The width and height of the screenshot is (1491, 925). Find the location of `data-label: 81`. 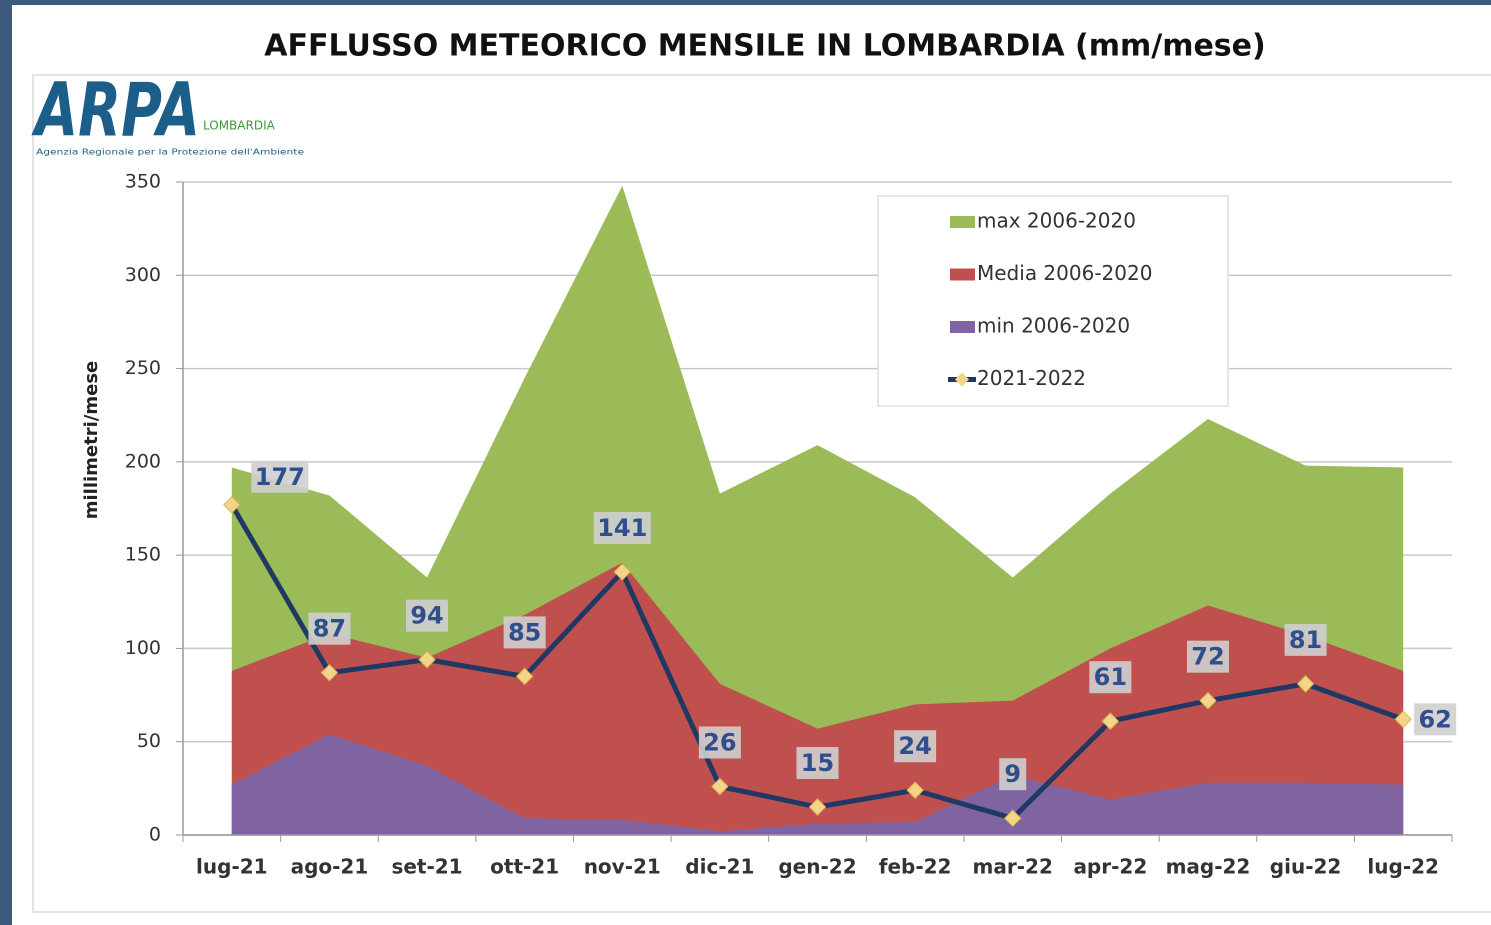

data-label: 81 is located at coordinates (1305, 640).